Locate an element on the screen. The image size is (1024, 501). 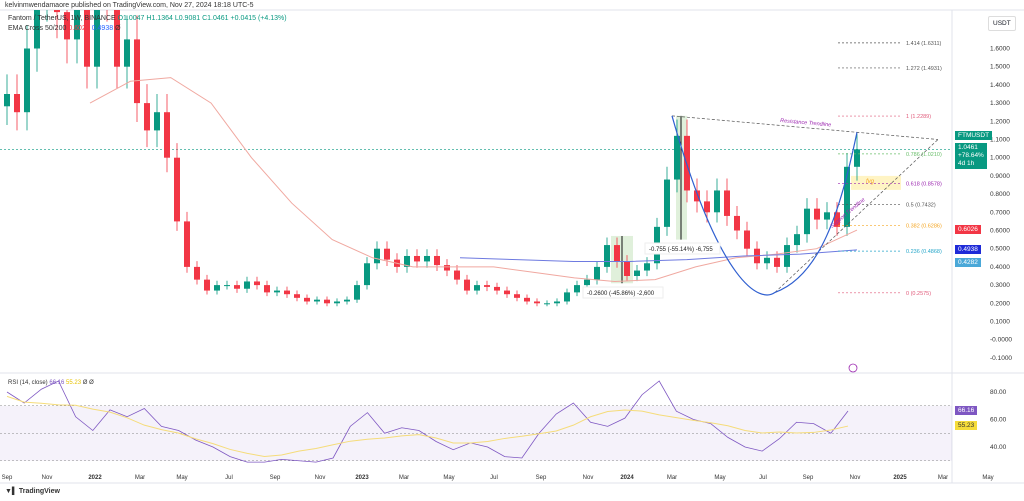
fvg-label: fvg is located at coordinates (870, 182).